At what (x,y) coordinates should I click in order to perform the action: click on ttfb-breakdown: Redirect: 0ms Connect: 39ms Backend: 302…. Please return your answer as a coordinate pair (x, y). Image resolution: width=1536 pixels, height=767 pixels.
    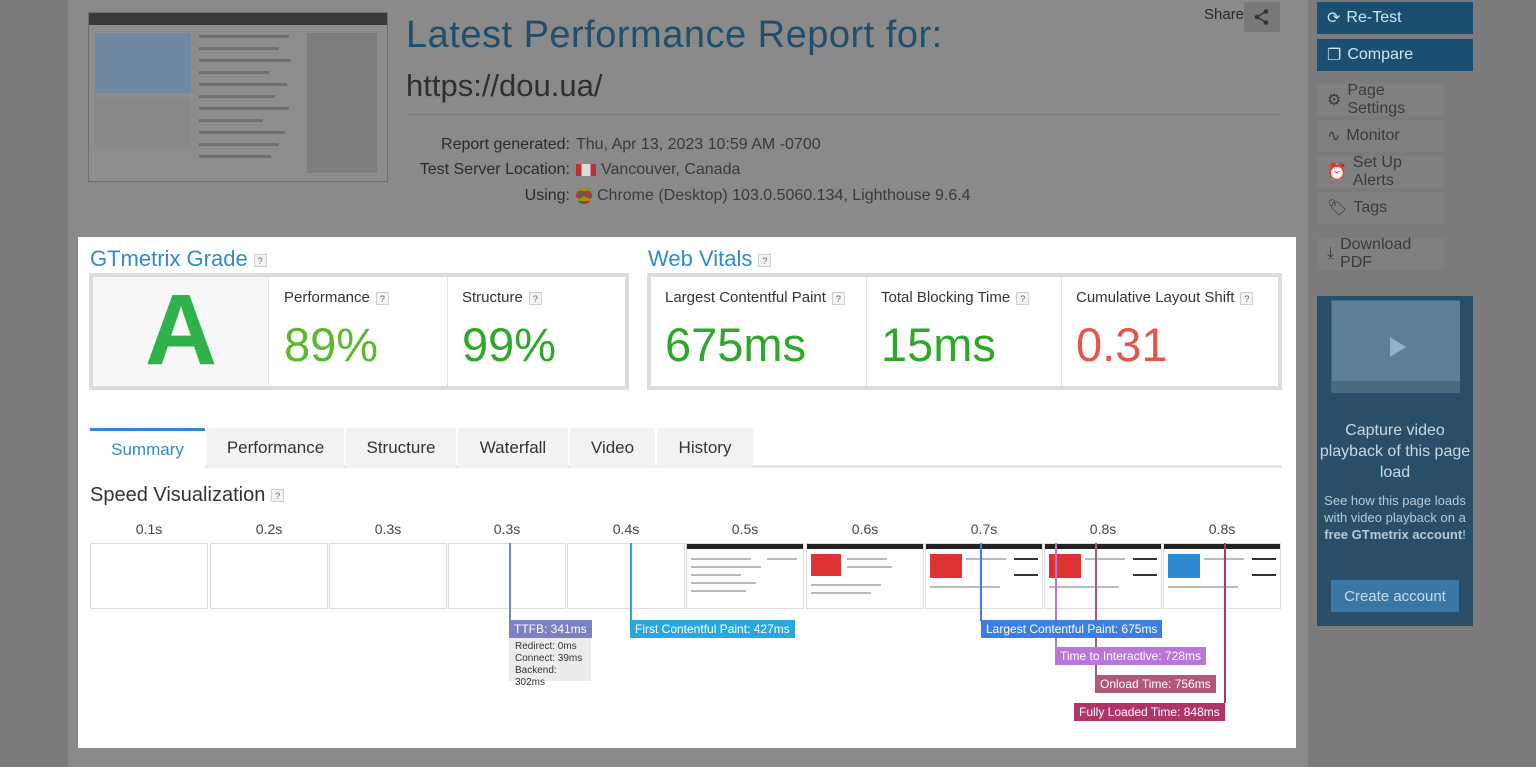
    Looking at the image, I should click on (550, 663).